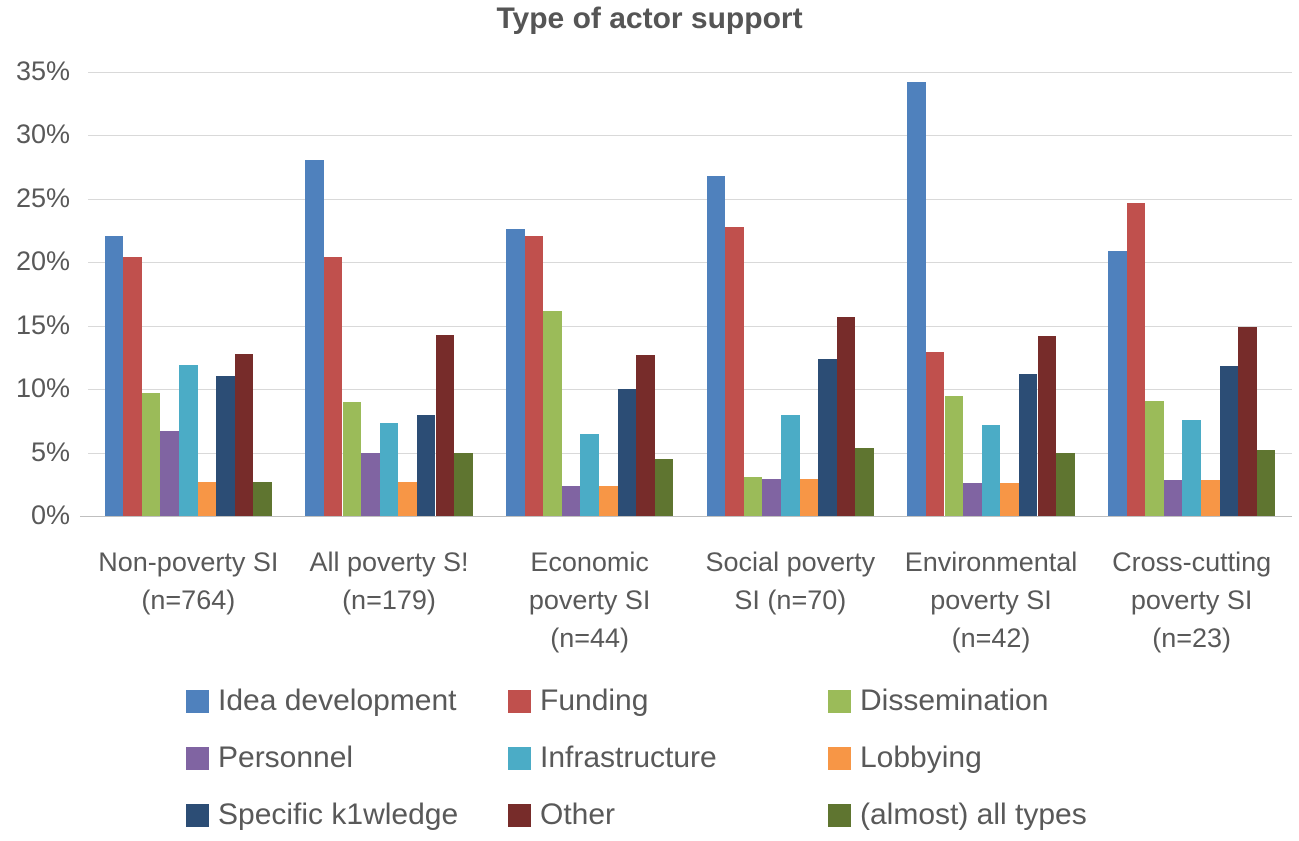 This screenshot has width=1299, height=841. Describe the element at coordinates (1009, 499) in the screenshot. I see `bar-lobbying-group5` at that location.